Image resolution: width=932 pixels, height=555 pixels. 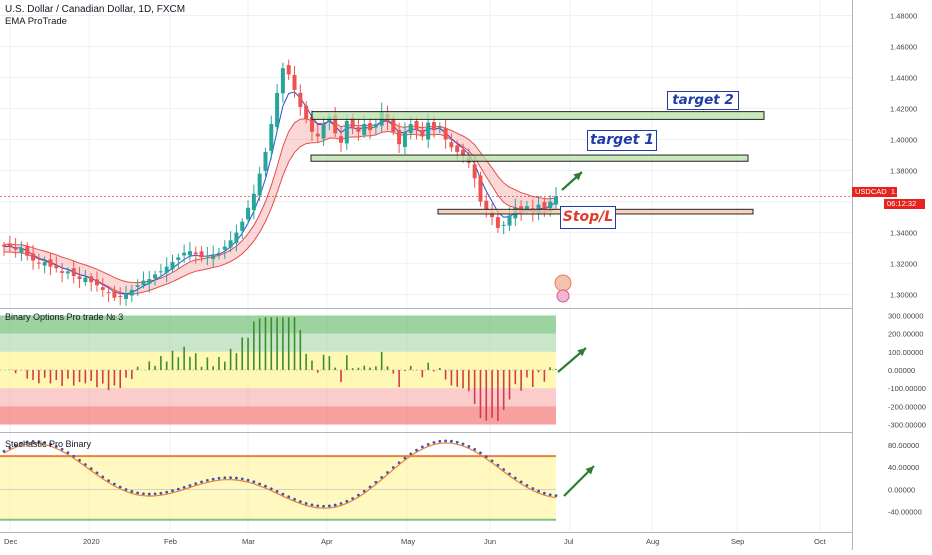 What do you see at coordinates (905, 315) in the screenshot?
I see `osc-tick-label-0: 300.00000` at bounding box center [905, 315].